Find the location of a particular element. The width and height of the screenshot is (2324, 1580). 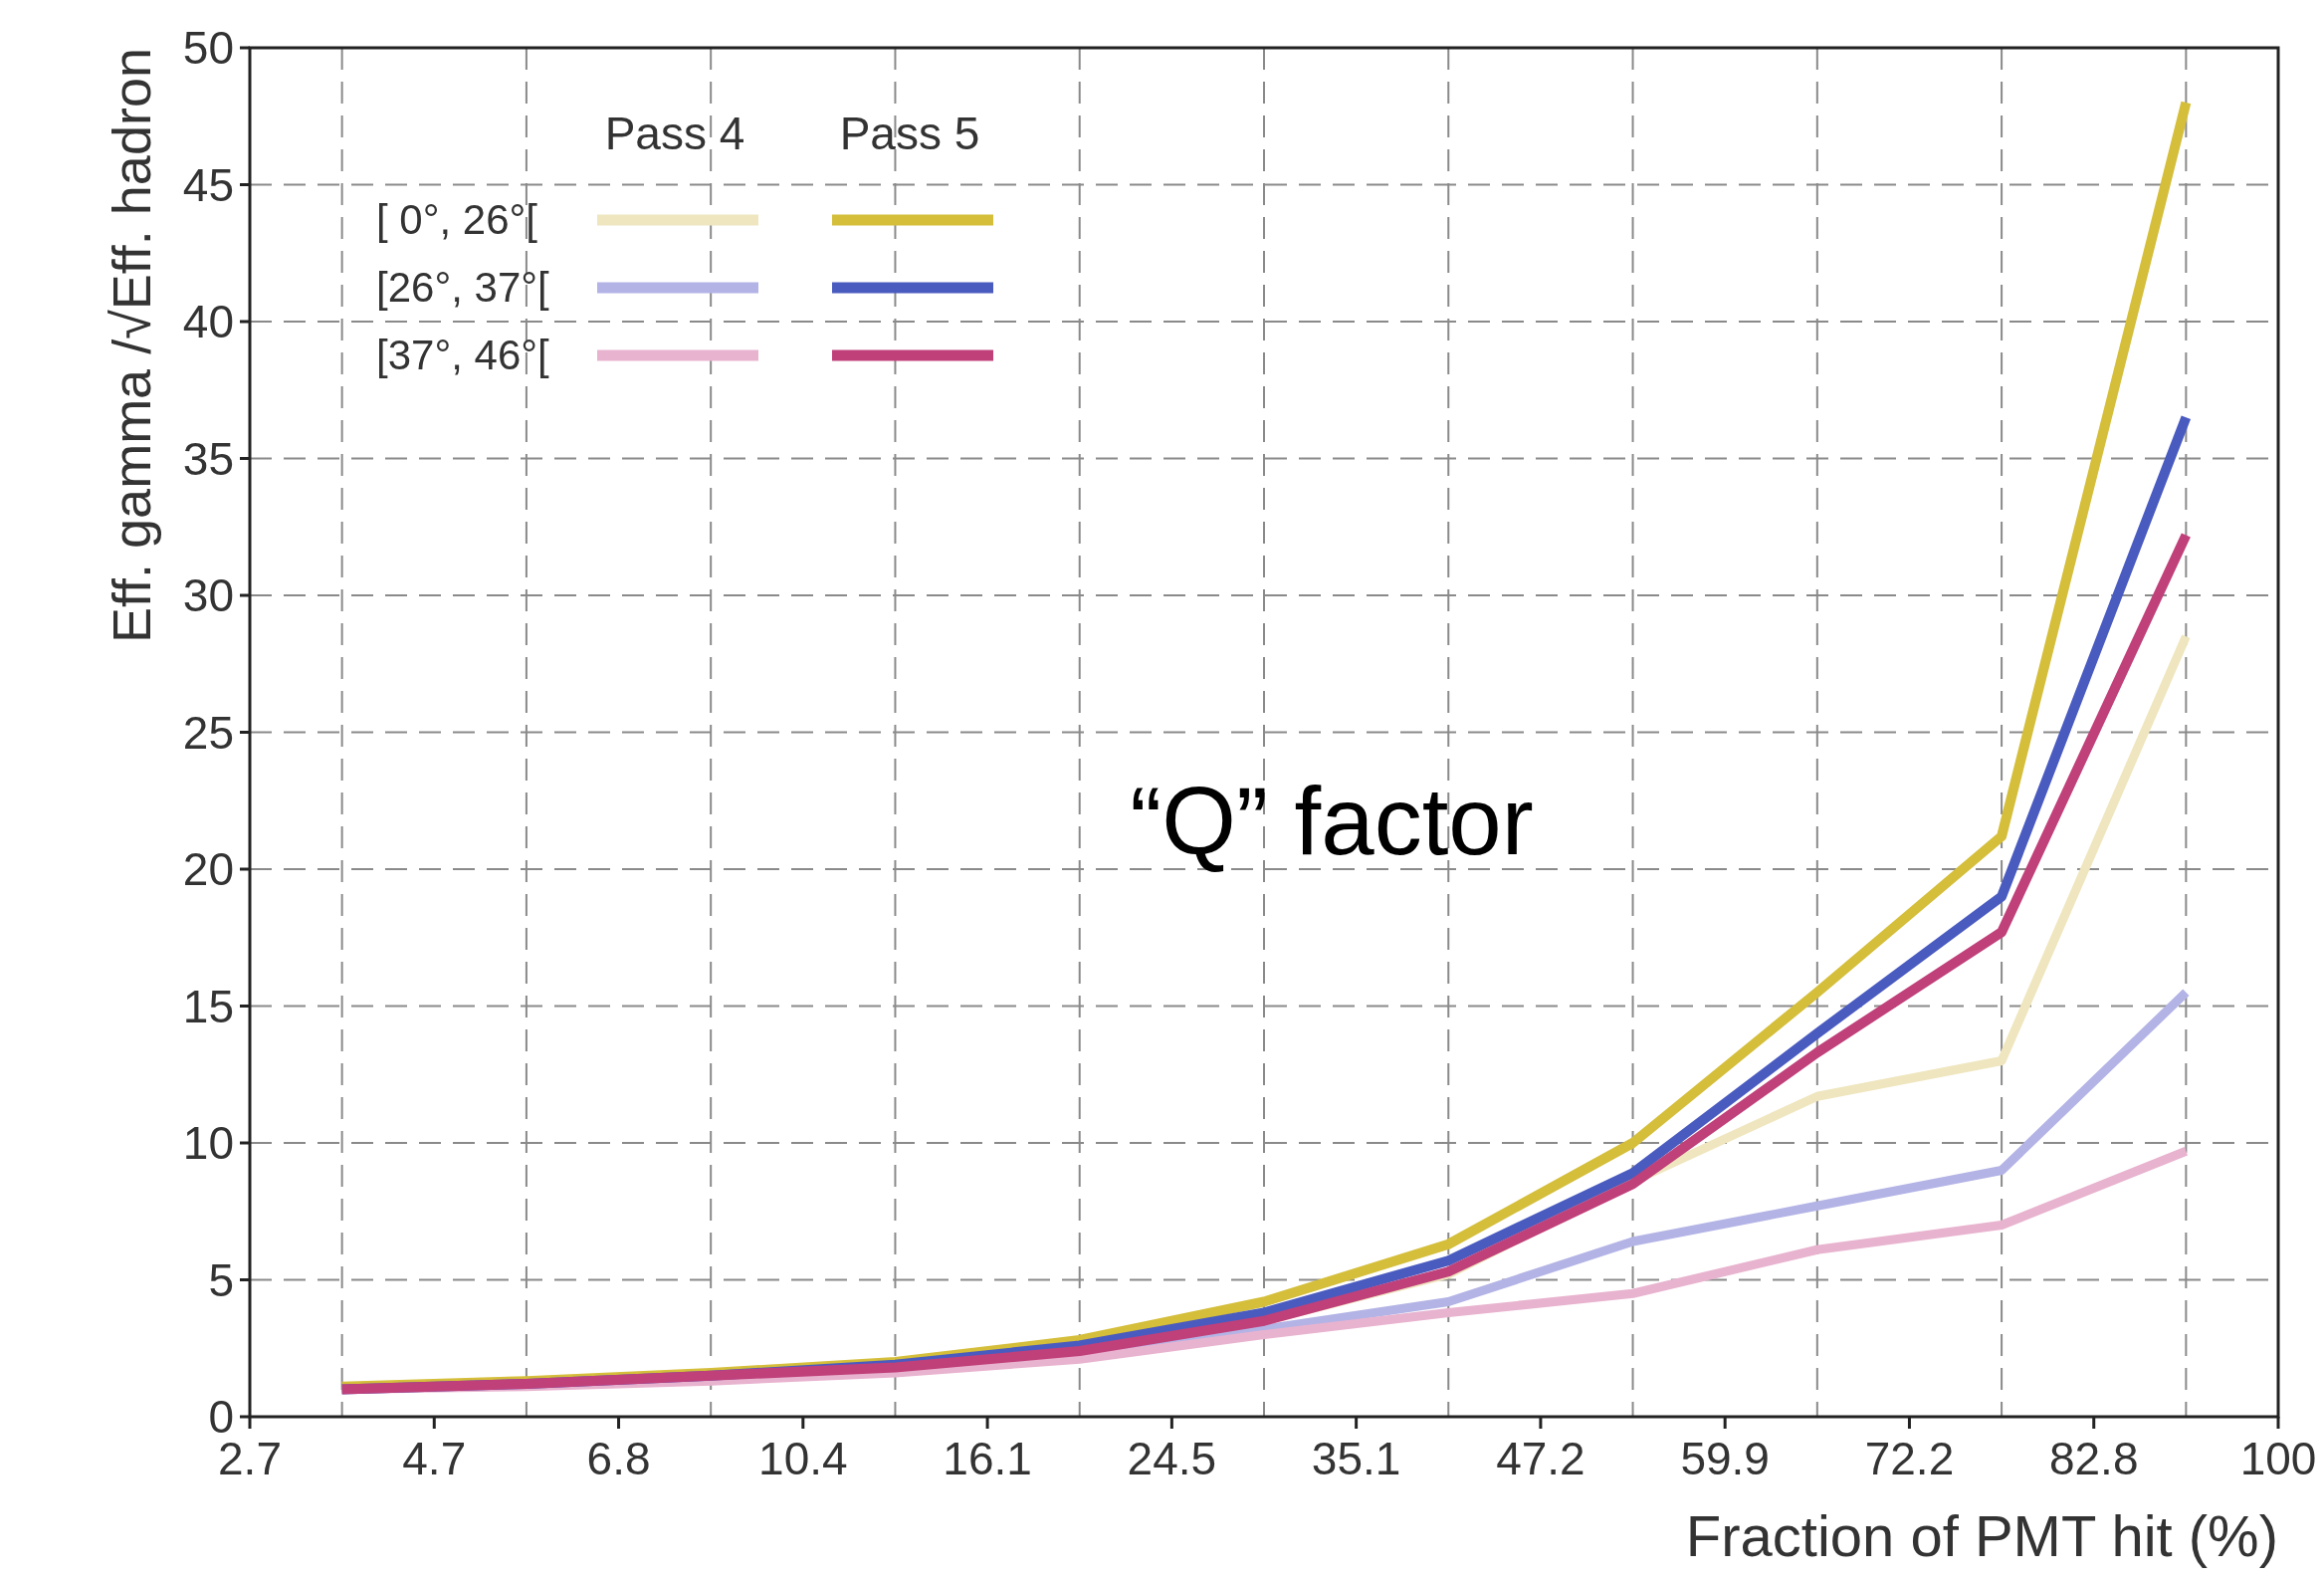

annotation: “Q” factor is located at coordinates (1332, 821).